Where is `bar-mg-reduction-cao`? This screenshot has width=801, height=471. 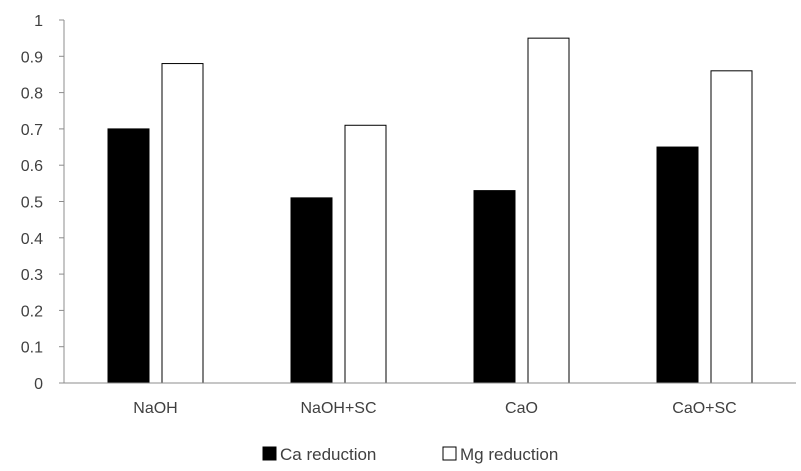
bar-mg-reduction-cao is located at coordinates (548, 210).